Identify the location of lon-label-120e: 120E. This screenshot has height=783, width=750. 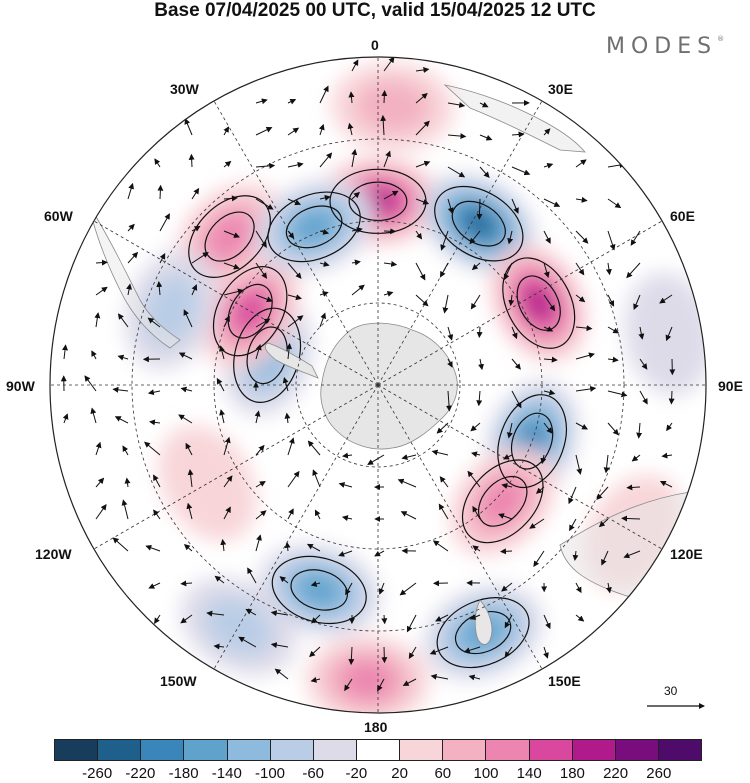
(686, 554).